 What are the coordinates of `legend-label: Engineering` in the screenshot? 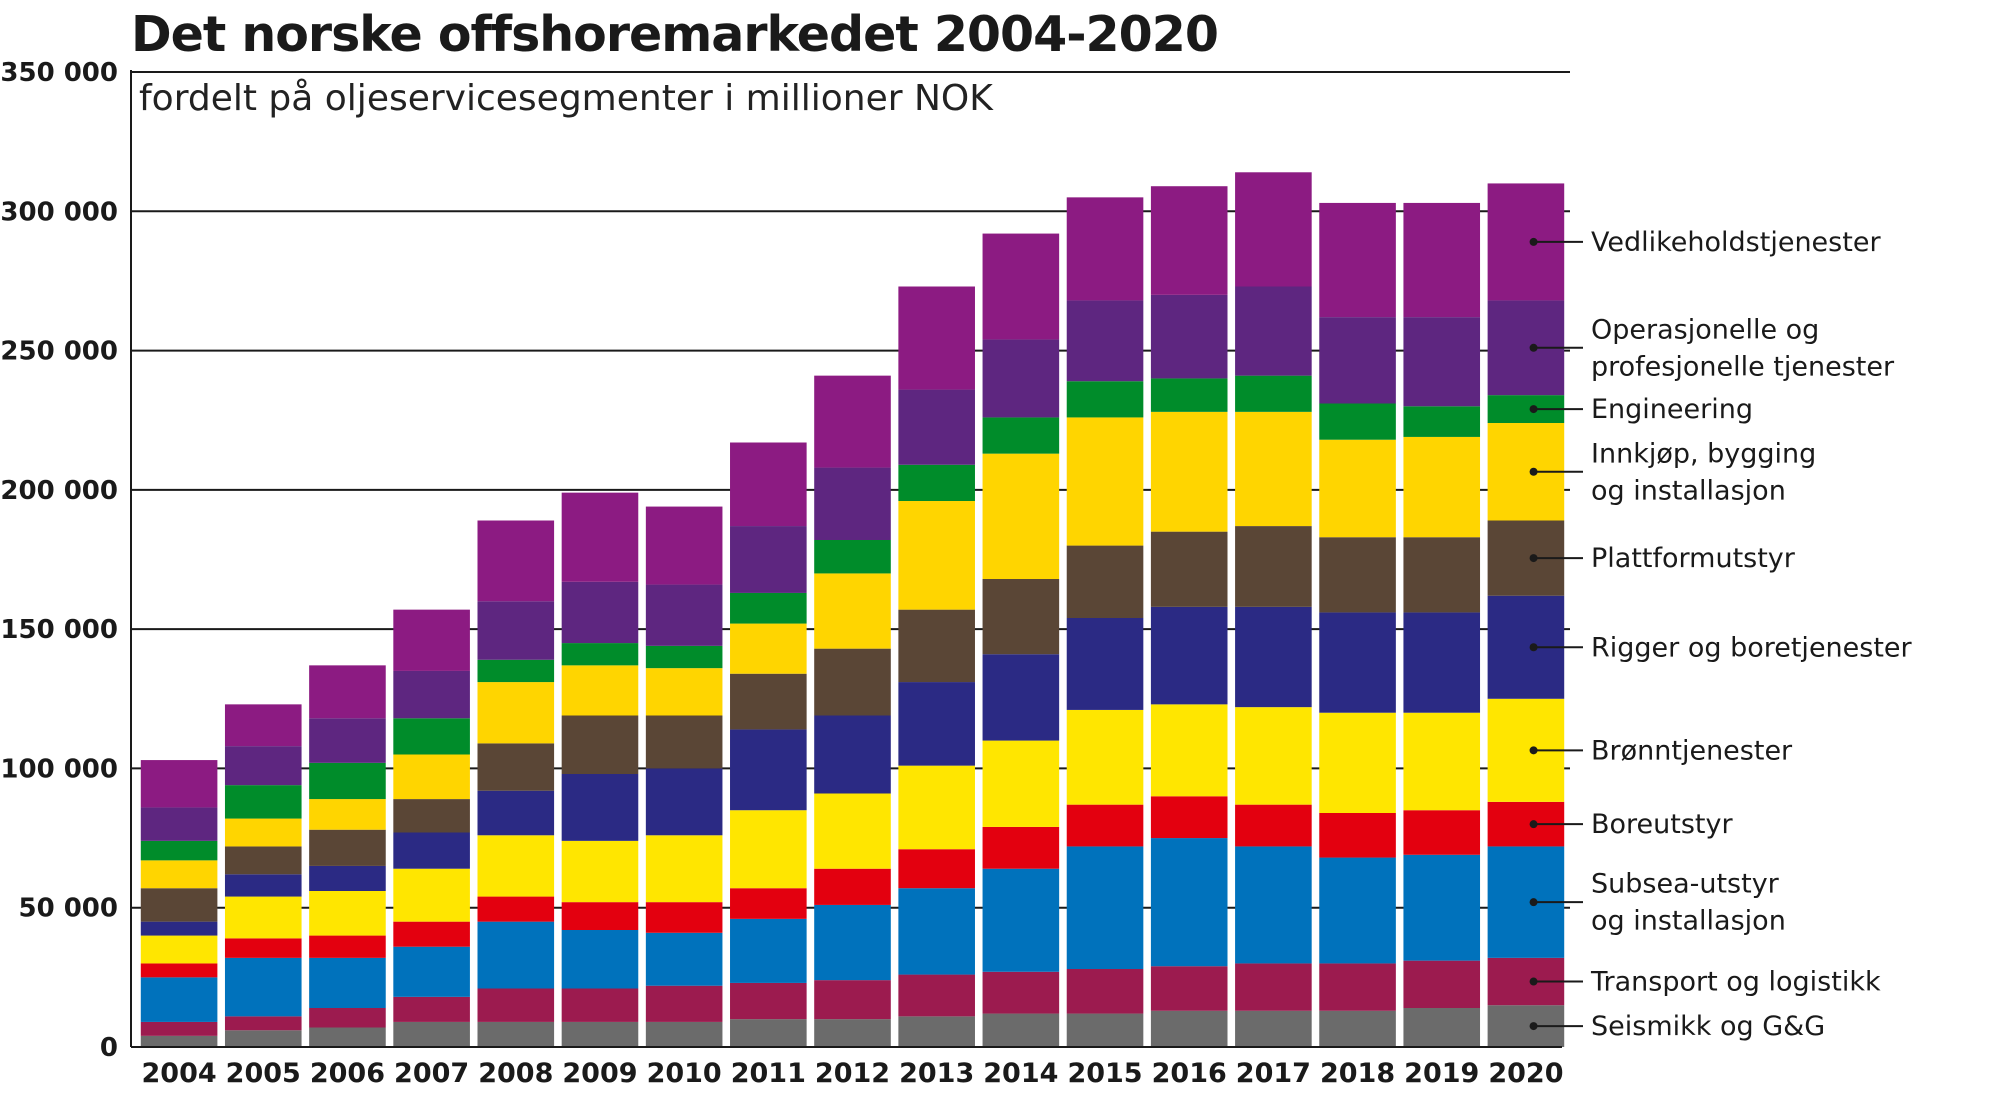 It's located at (1672, 409).